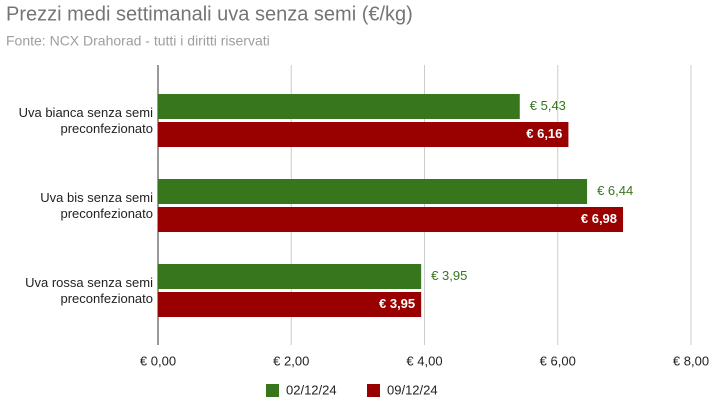 The image size is (712, 401). What do you see at coordinates (558, 360) in the screenshot?
I see `x-tick-label: € 6,00` at bounding box center [558, 360].